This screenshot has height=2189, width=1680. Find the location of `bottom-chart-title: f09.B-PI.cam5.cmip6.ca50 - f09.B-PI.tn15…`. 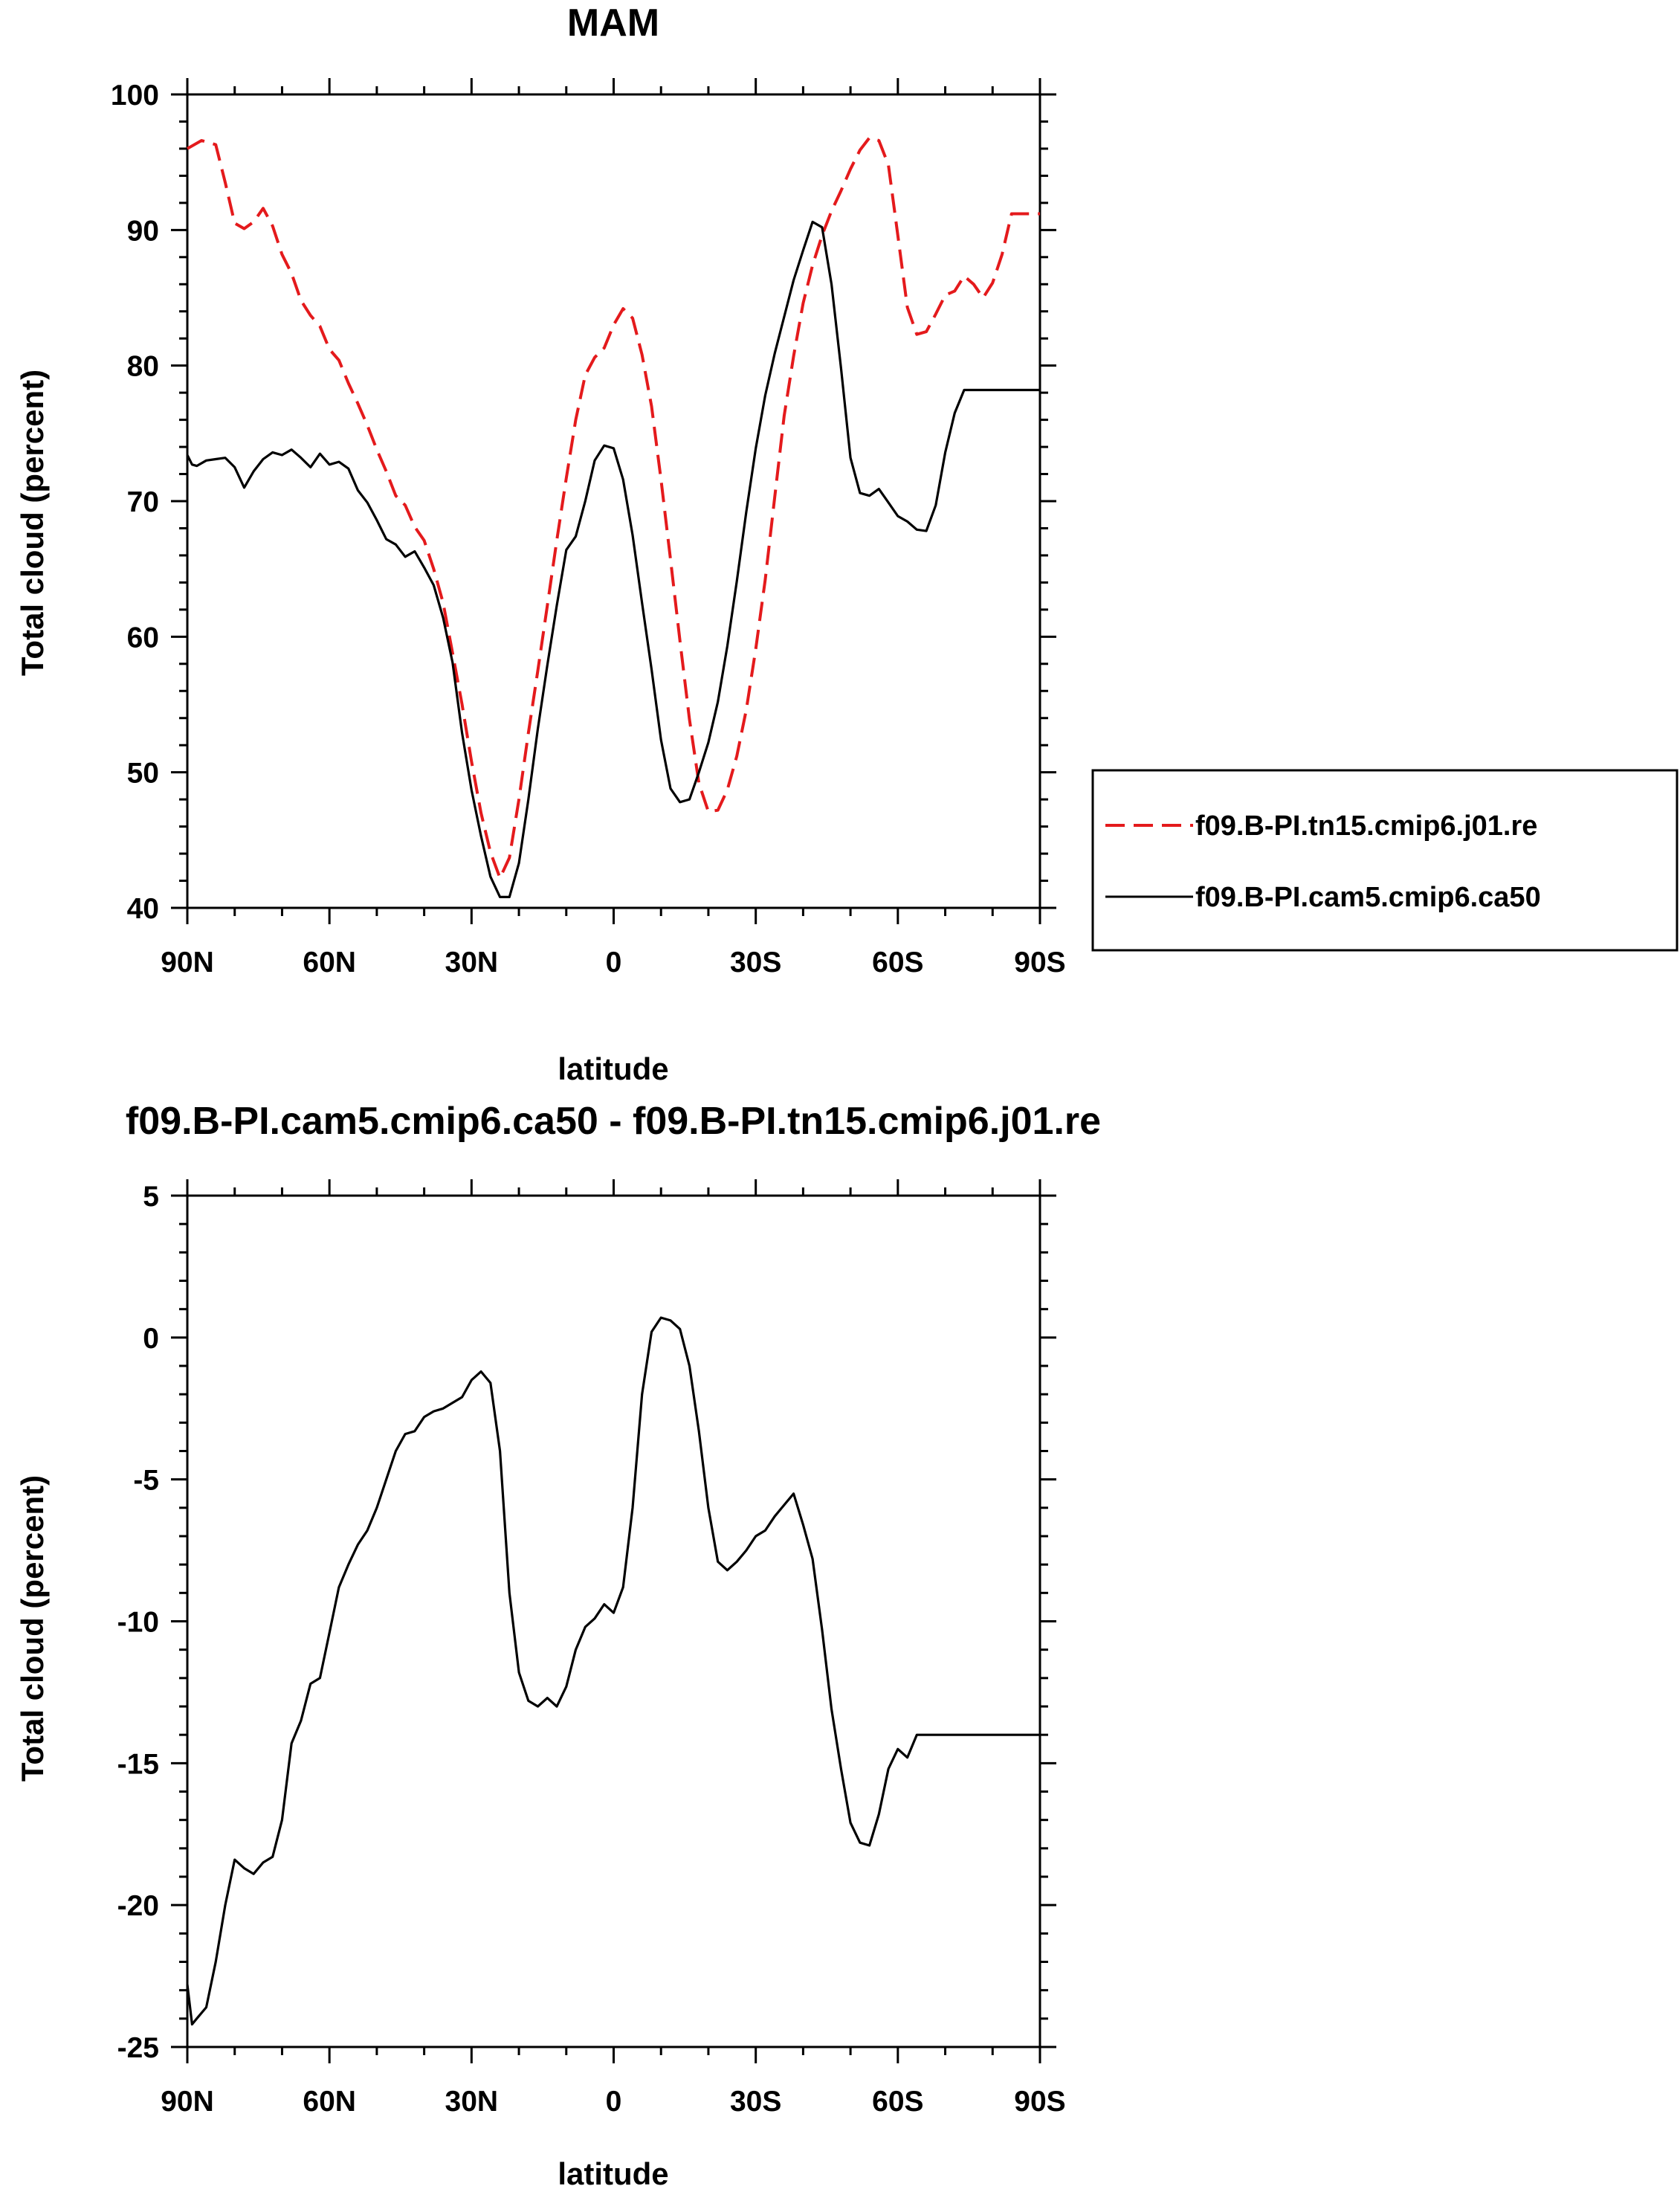

bottom-chart-title: f09.B-PI.cam5.cmip6.ca50 - f09.B-PI.tn15… is located at coordinates (613, 1121).